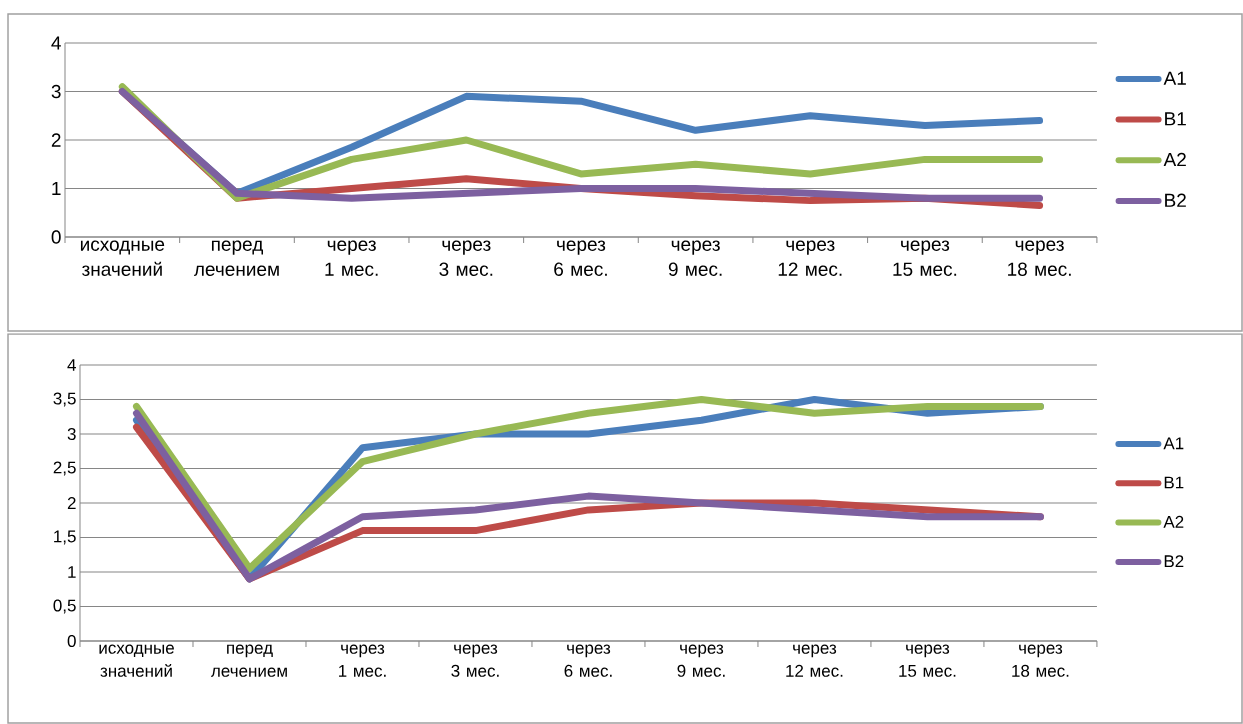 The image size is (1243, 724). What do you see at coordinates (64, 468) in the screenshot?
I see `y-tick-label: 2,5` at bounding box center [64, 468].